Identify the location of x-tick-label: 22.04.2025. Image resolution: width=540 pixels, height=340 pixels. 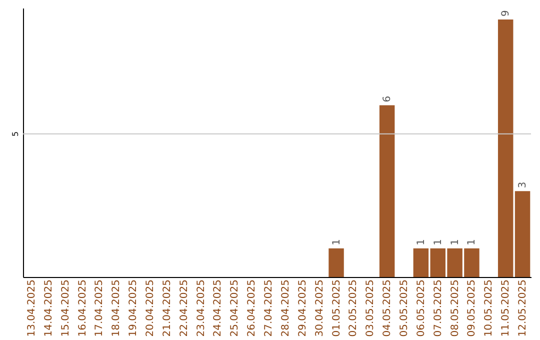
(184, 308).